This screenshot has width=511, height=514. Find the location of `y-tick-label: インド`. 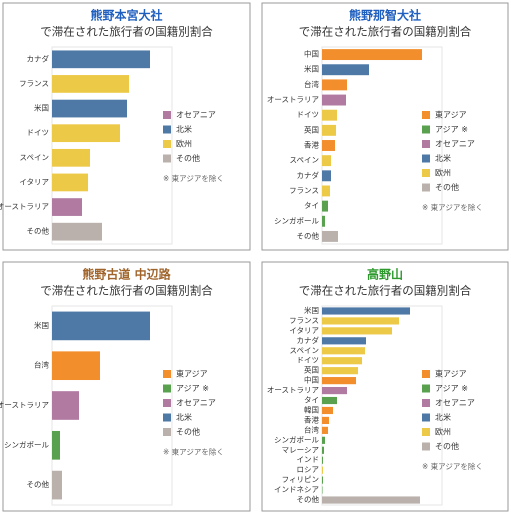

y-tick-label: インド is located at coordinates (308, 459).